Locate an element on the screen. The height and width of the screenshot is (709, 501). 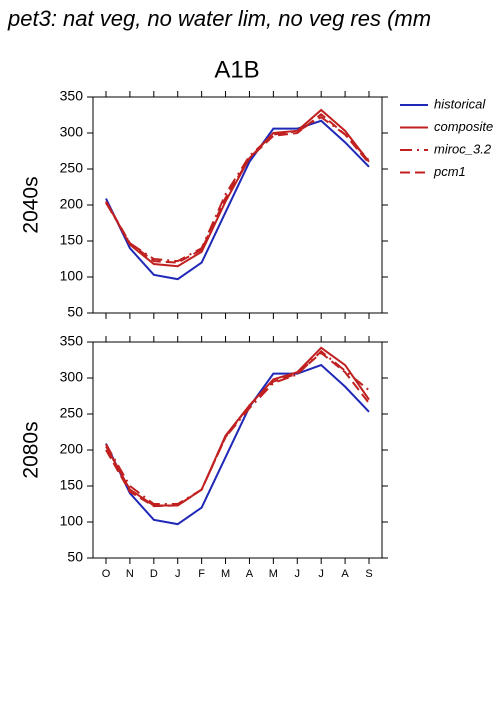
x-tick-label: F is located at coordinates (201, 574).